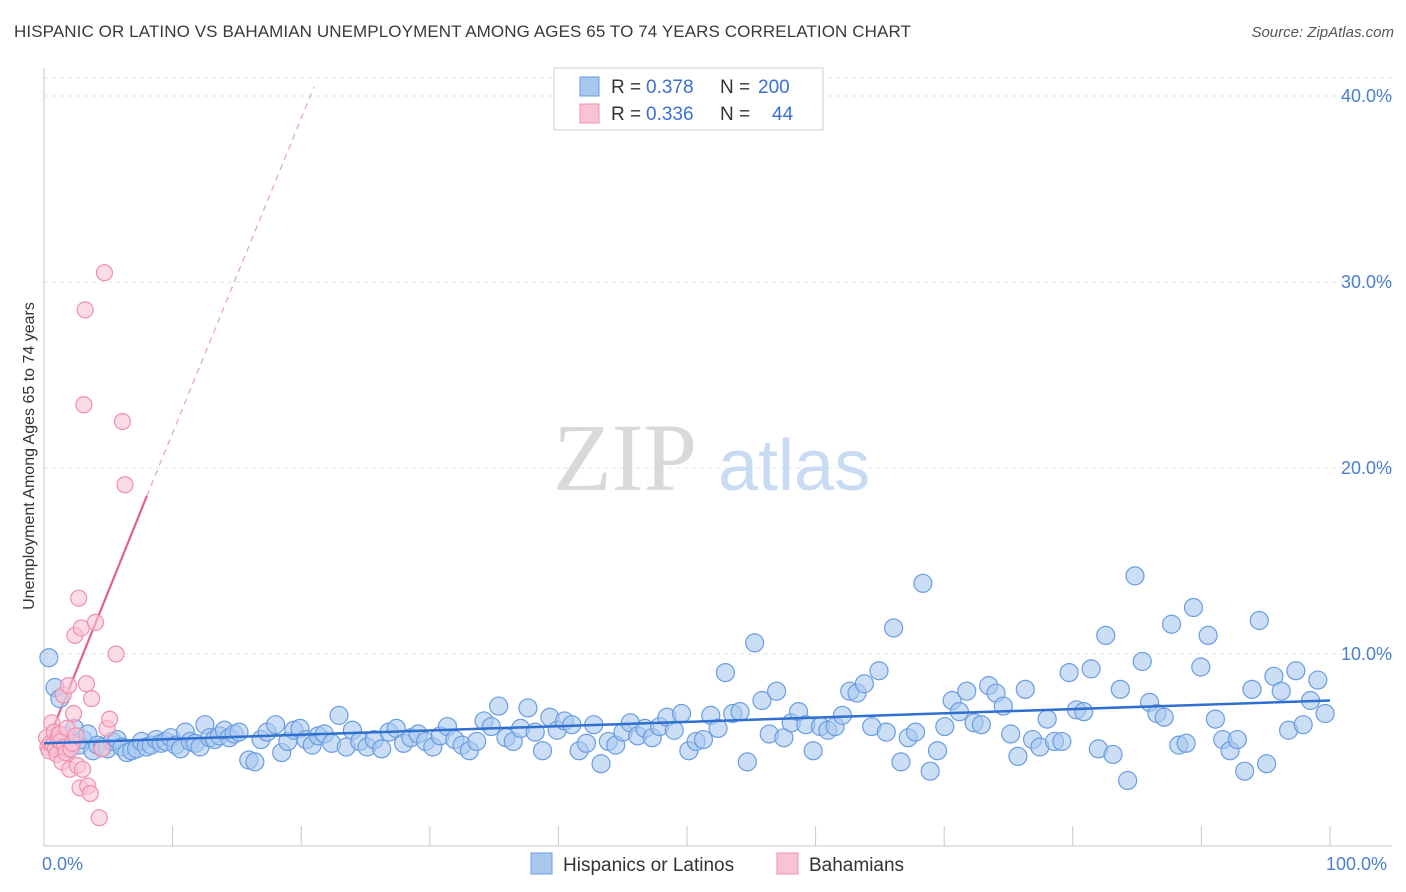 The width and height of the screenshot is (1406, 892). I want to click on legend-n-label-2: N =, so click(735, 114).